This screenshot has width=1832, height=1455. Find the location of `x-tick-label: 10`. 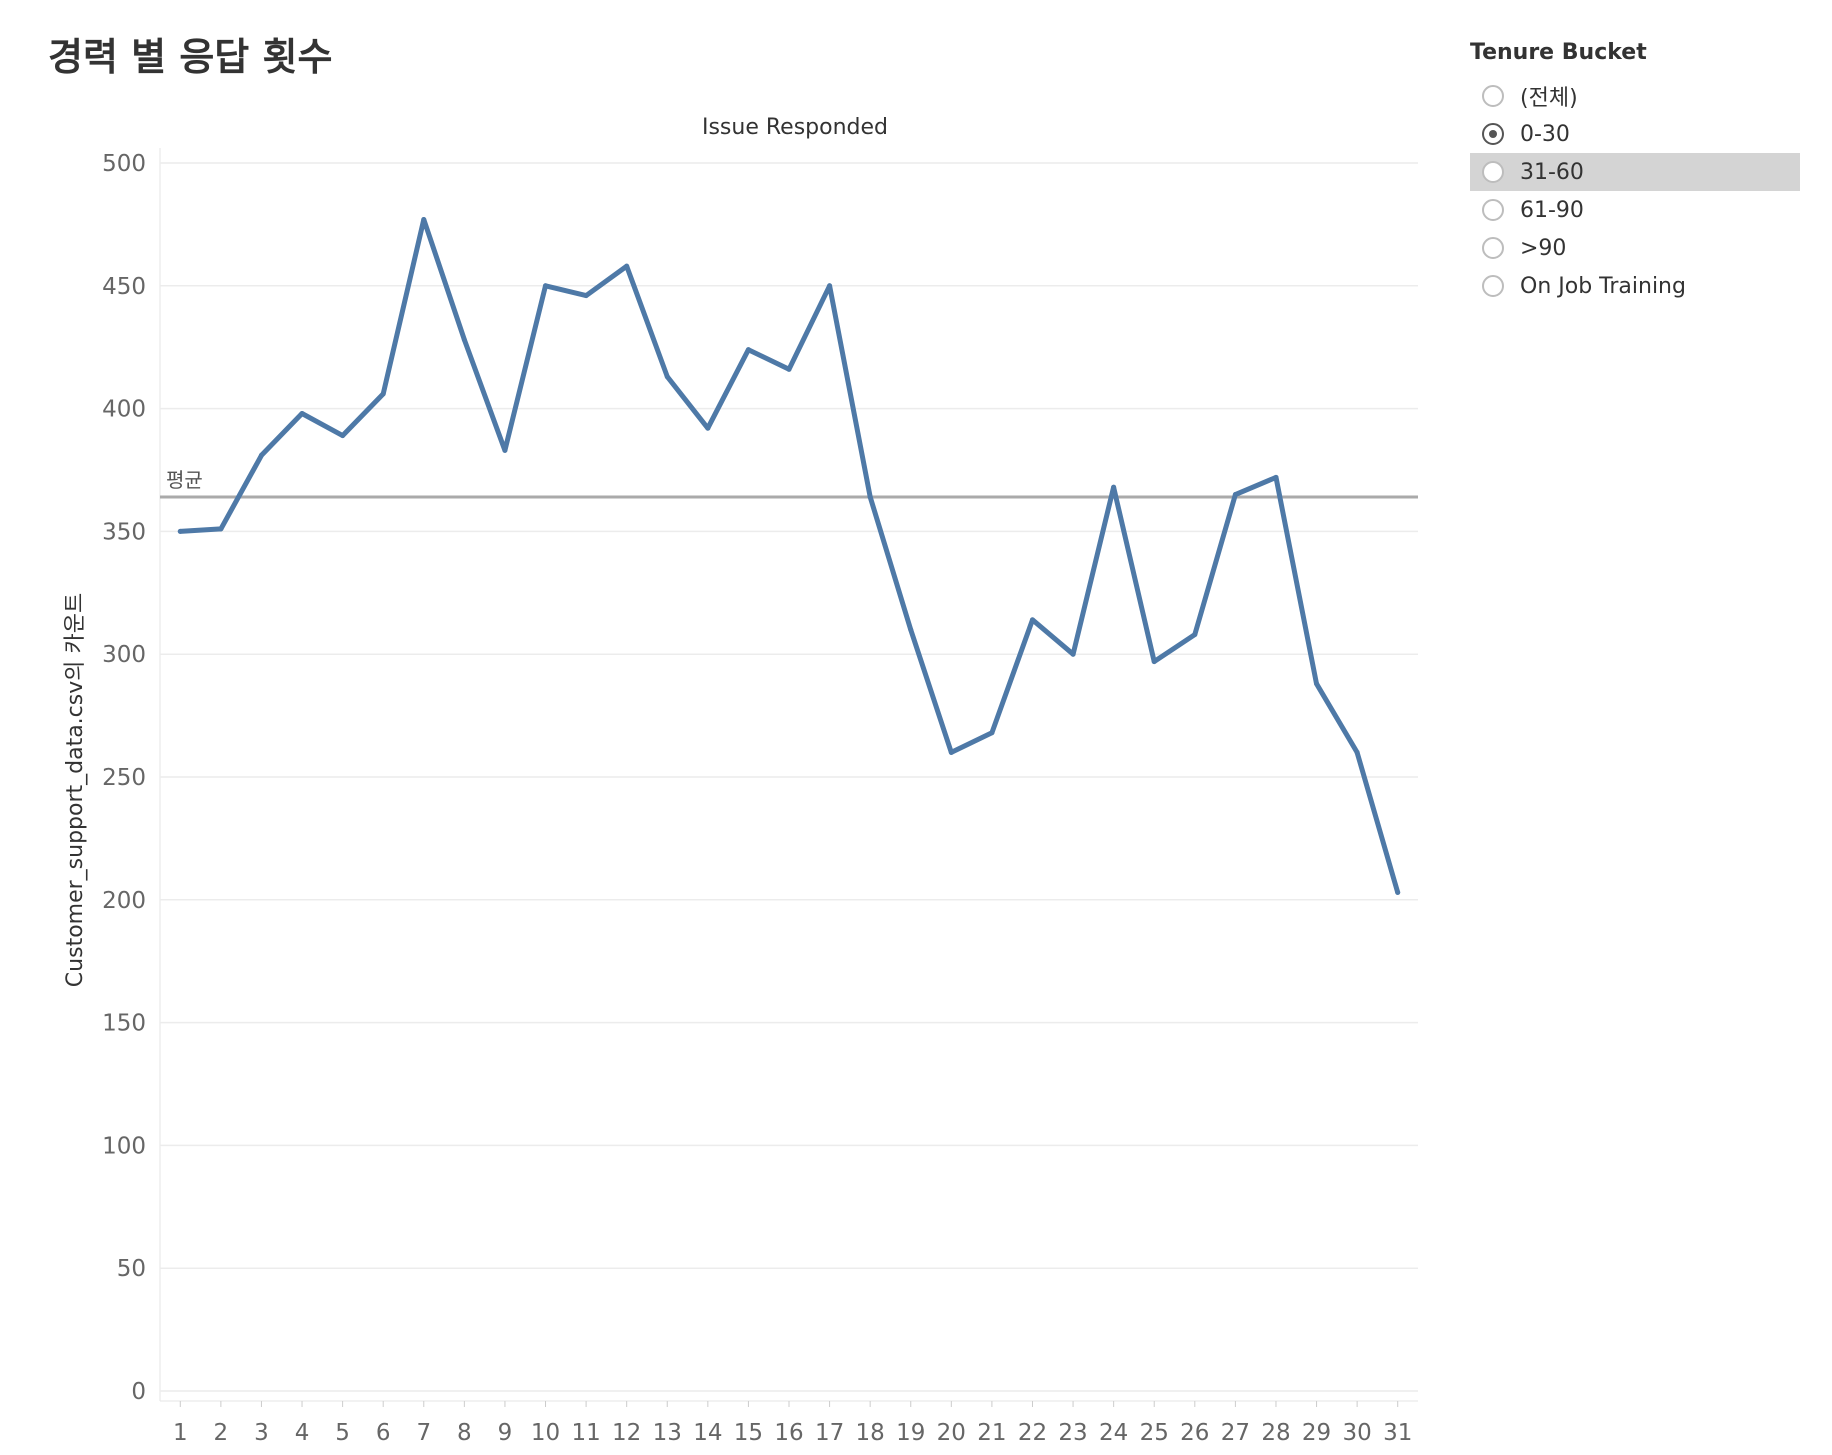

x-tick-label: 10 is located at coordinates (545, 1433).